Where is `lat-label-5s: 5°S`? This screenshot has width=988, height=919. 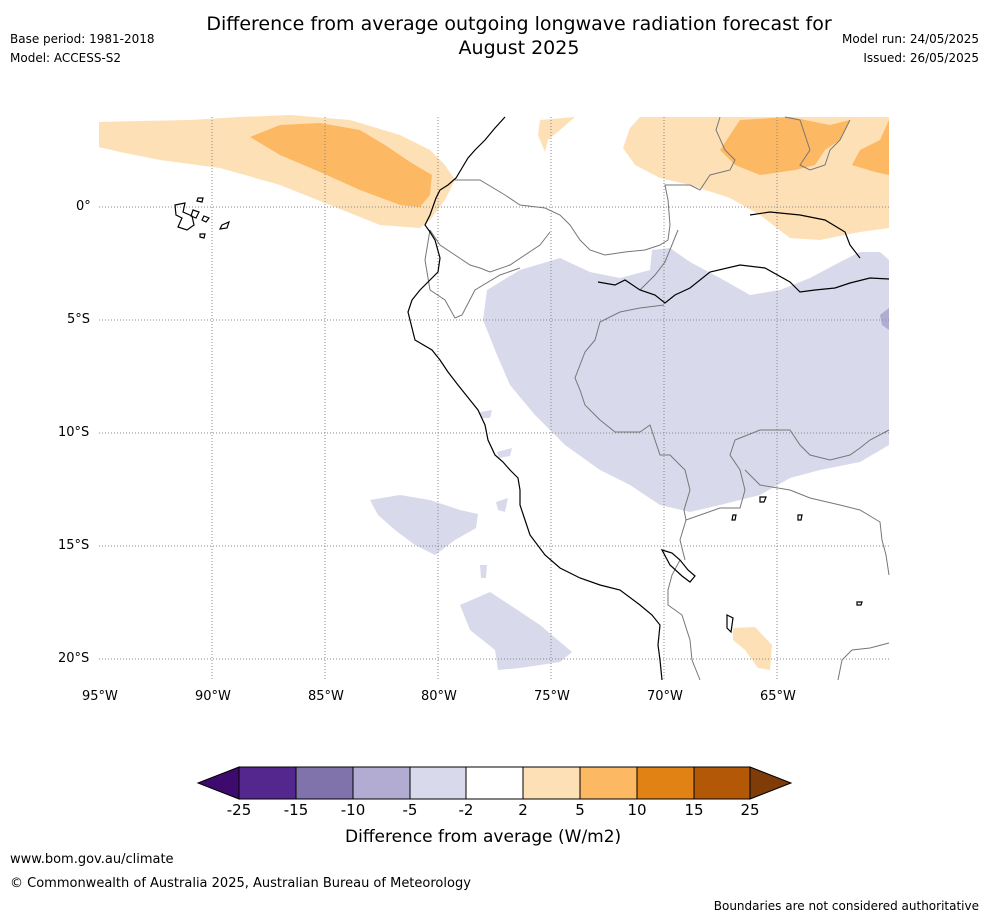
lat-label-5s: 5°S is located at coordinates (79, 319).